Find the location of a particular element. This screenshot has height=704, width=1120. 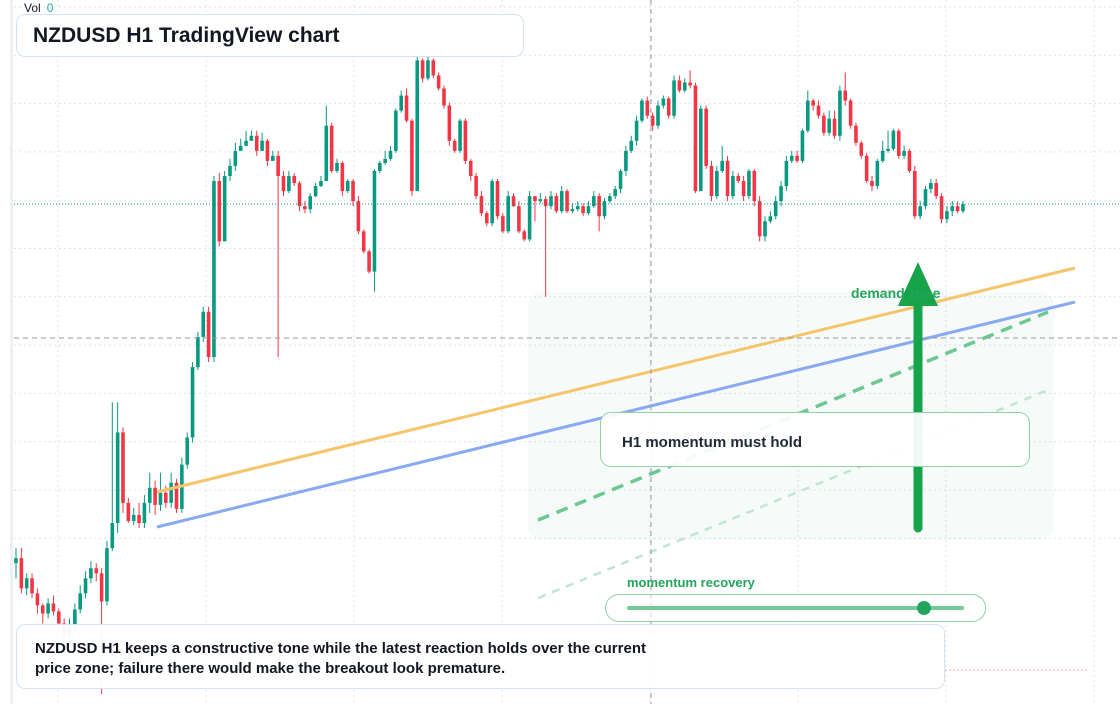

volume-readout: Vol 0 is located at coordinates (38, 8).